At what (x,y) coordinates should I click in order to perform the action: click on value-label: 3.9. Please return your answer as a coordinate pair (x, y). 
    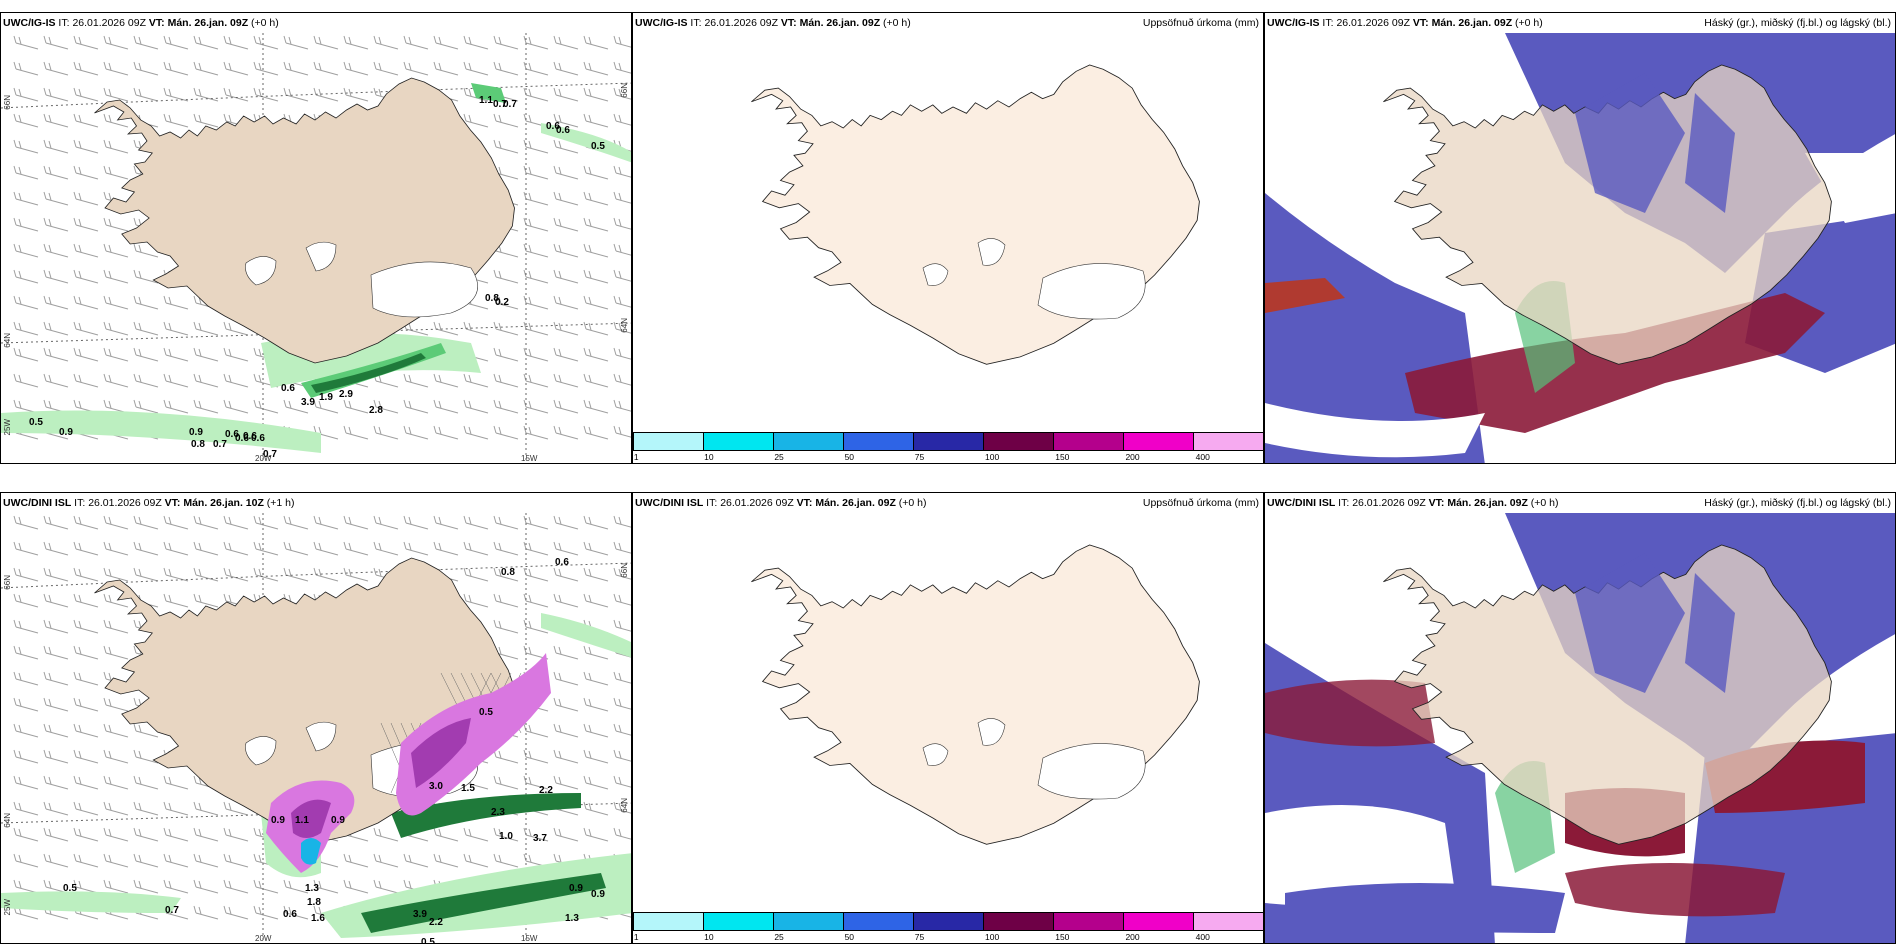
    Looking at the image, I should click on (420, 914).